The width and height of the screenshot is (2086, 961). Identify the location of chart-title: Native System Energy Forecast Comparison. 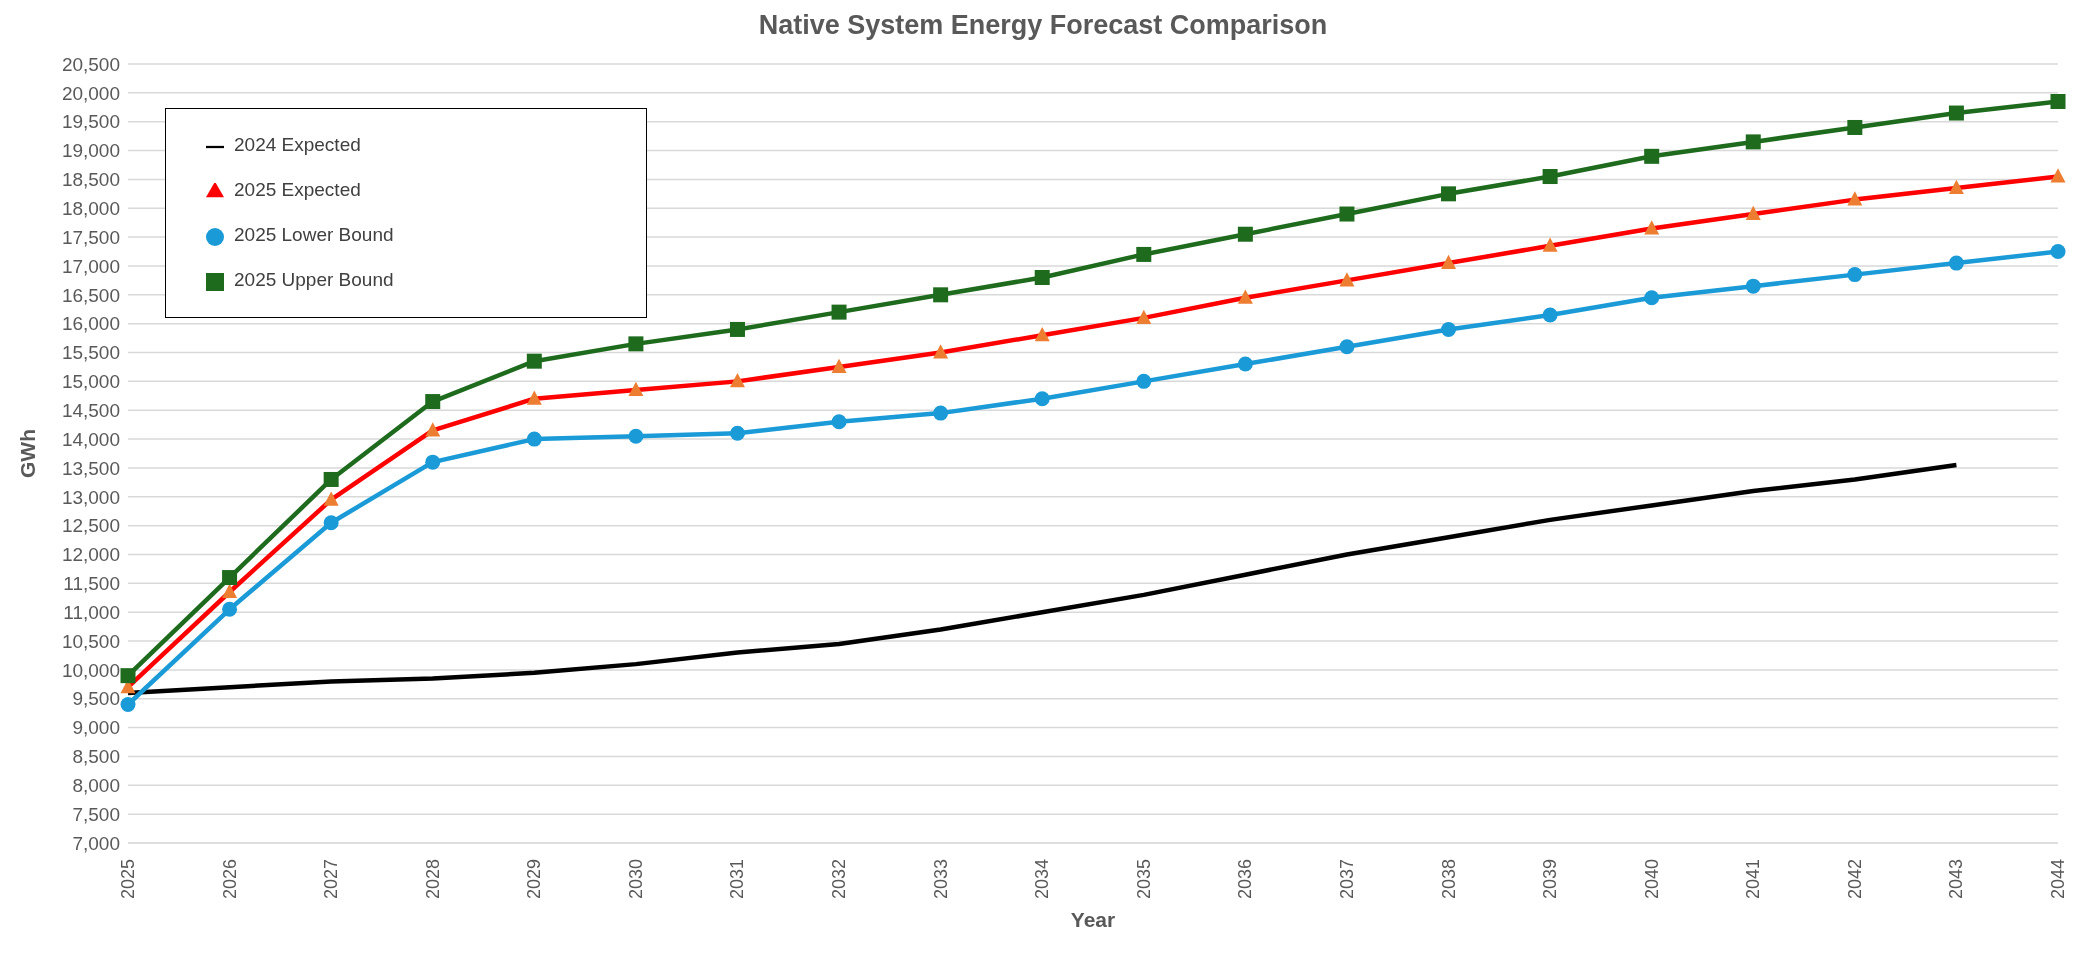
(1043, 25).